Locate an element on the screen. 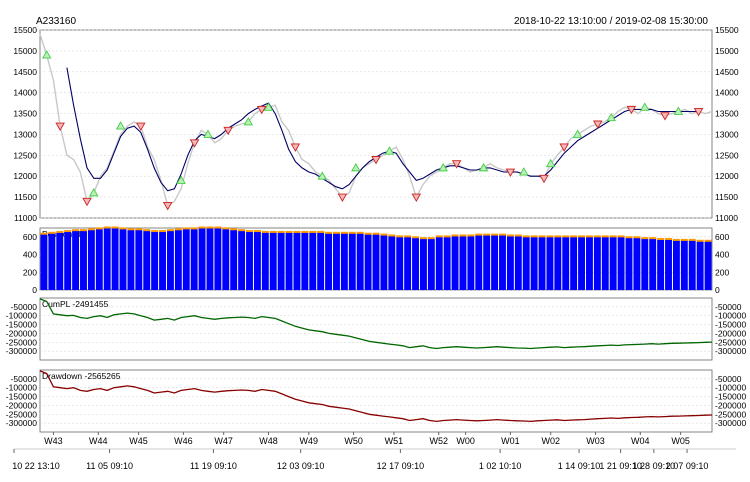 The image size is (750, 482). cumpl-panel-ytick-right: -300000 is located at coordinates (730, 351).